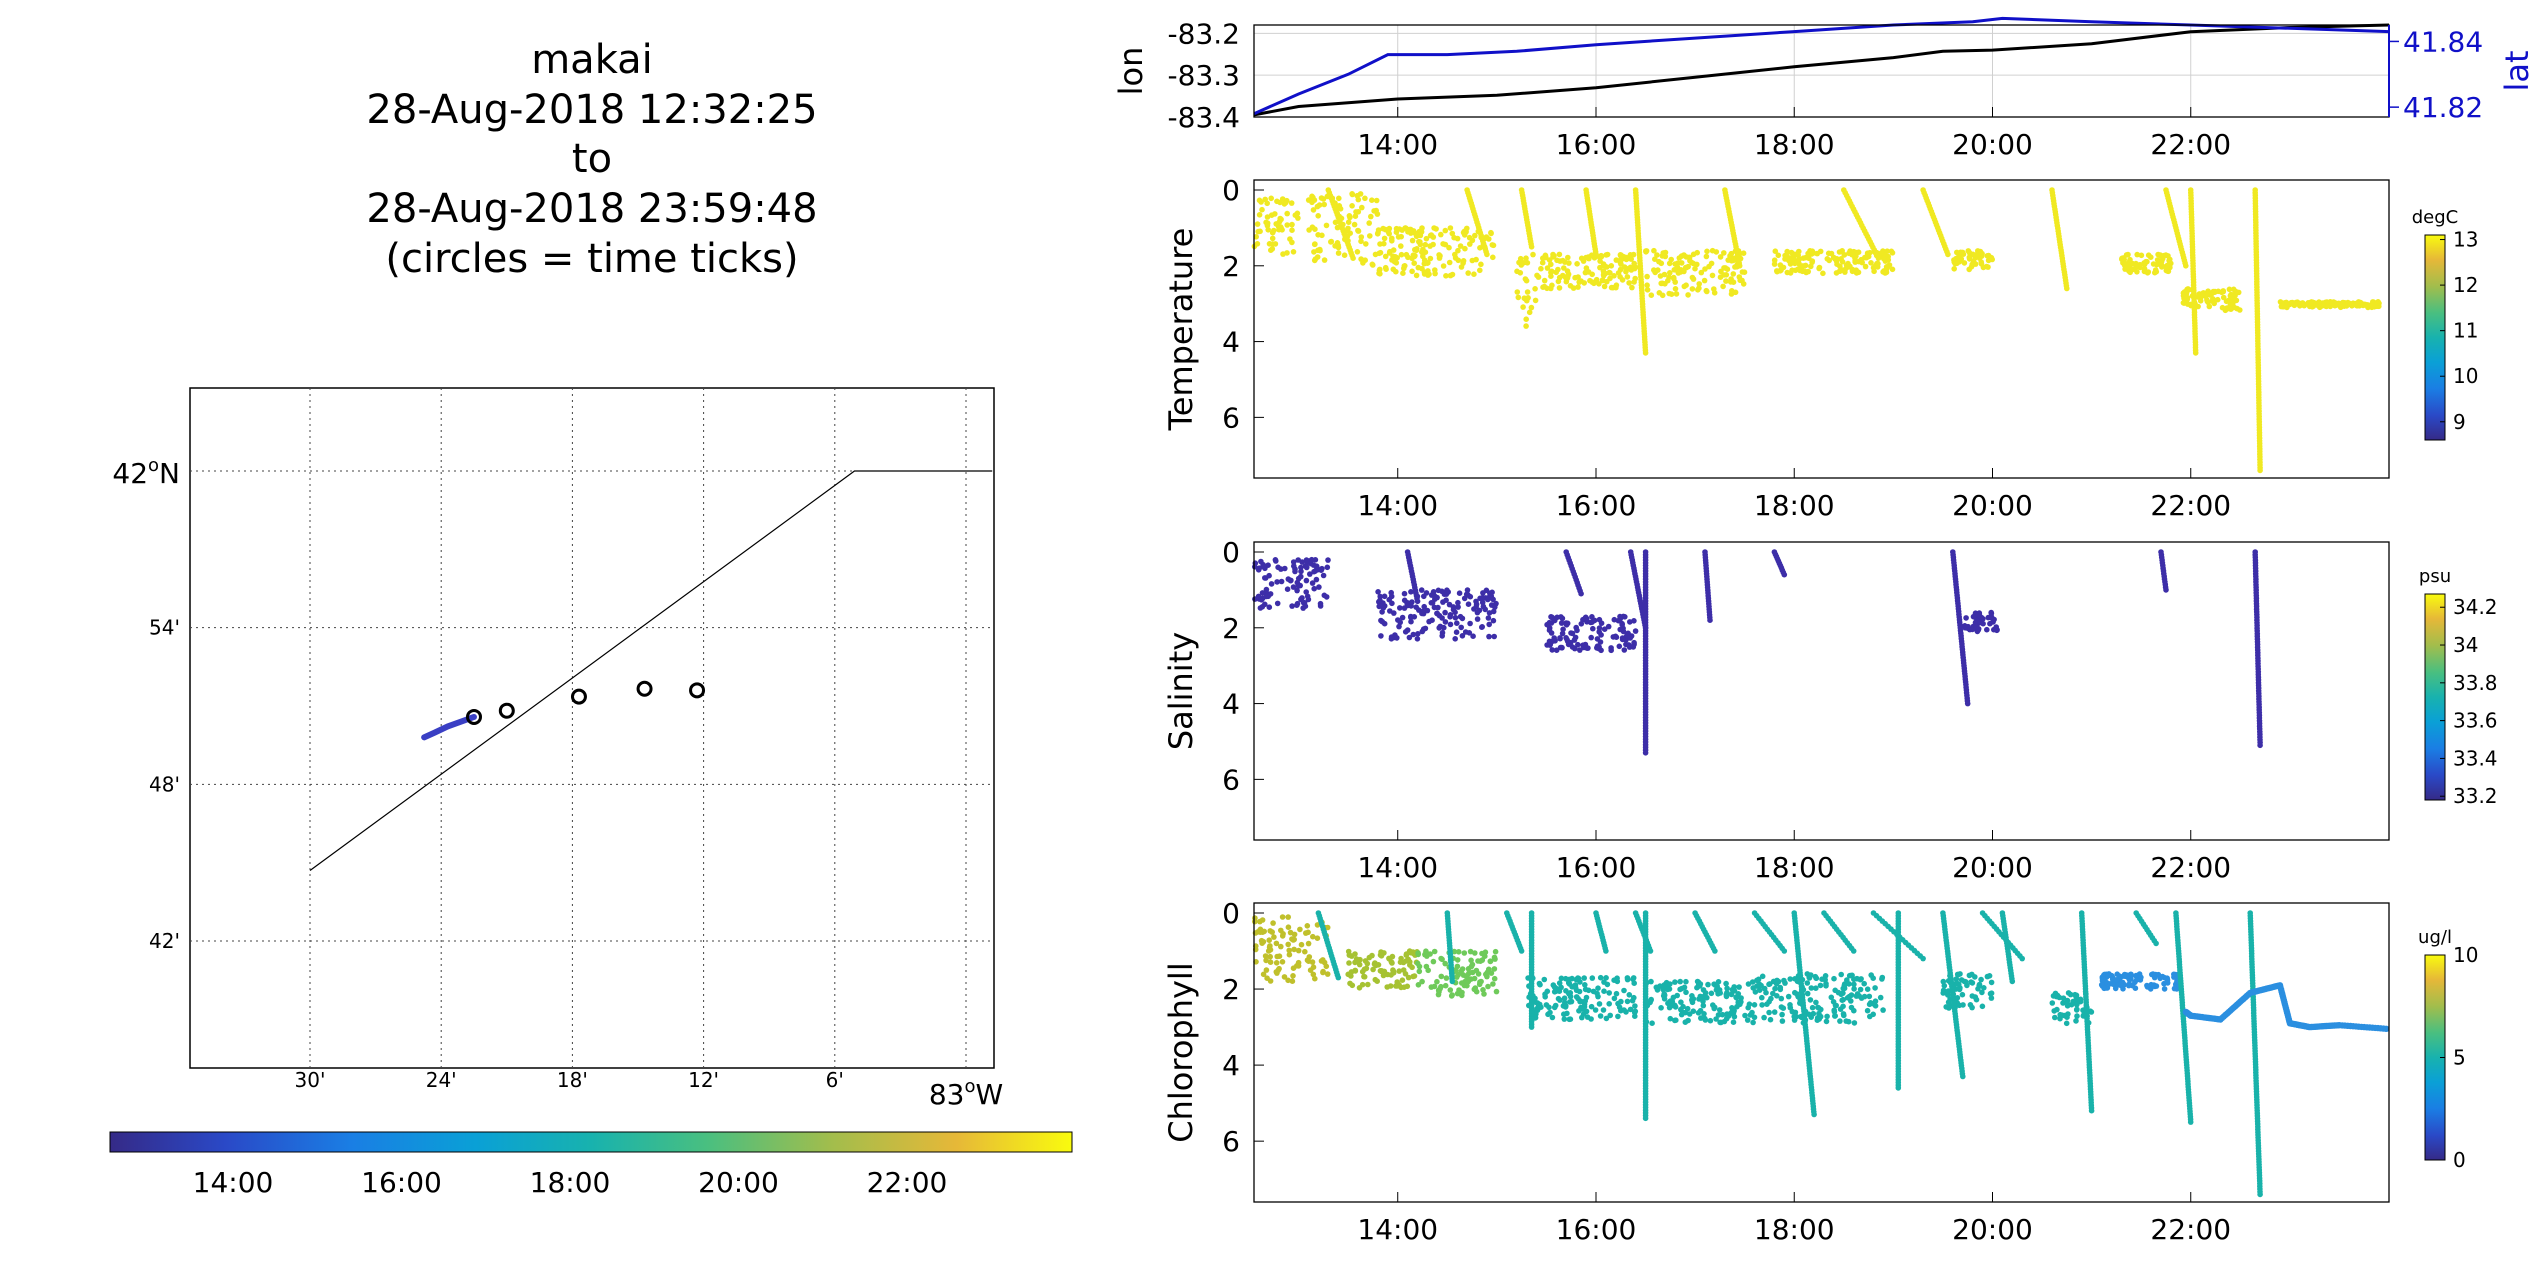 The width and height of the screenshot is (2545, 1273). I want to click on chlorophyll-ytick-label-1: 2, so click(1231, 989).